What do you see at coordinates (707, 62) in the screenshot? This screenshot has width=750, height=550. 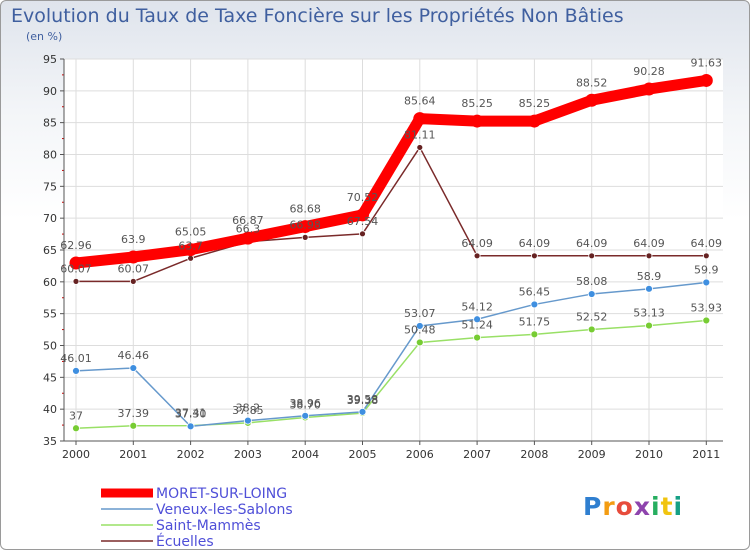 I see `data-label-moret-sur-loing: 91.63` at bounding box center [707, 62].